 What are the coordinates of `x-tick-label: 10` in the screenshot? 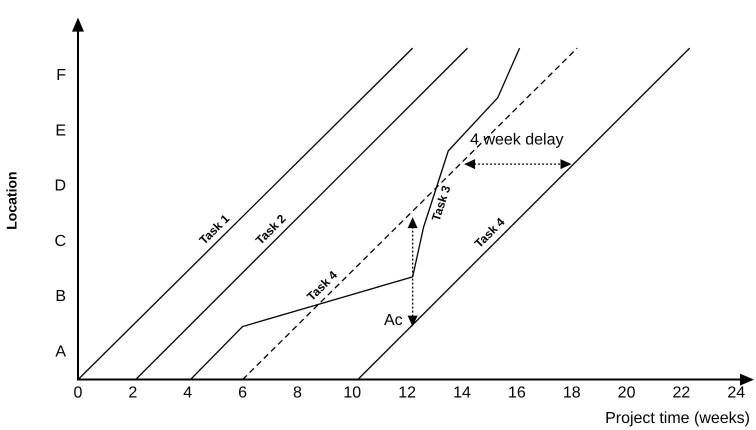 It's located at (352, 393).